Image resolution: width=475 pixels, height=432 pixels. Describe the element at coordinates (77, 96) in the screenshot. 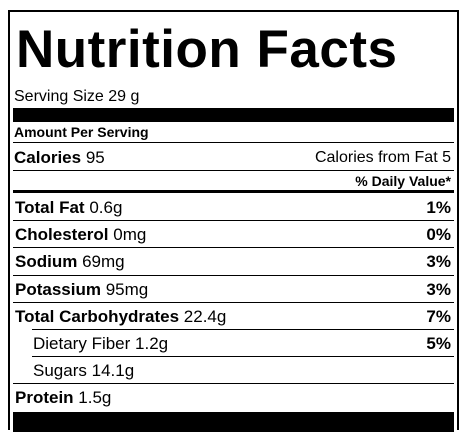

I see `serving-size: Serving Size 29 g` at that location.